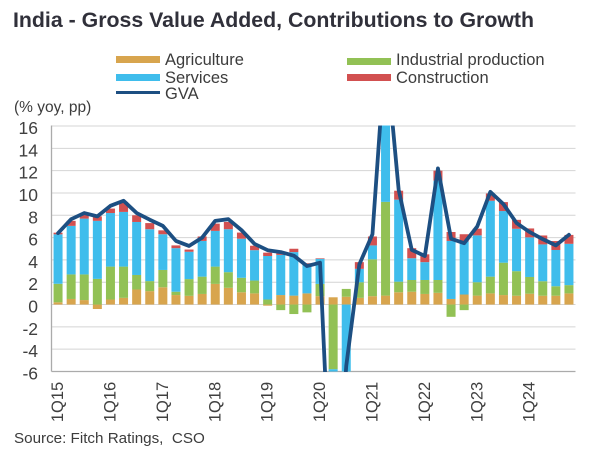 The width and height of the screenshot is (600, 453). What do you see at coordinates (425, 402) in the screenshot?
I see `svg-text: 1Q22` at bounding box center [425, 402].